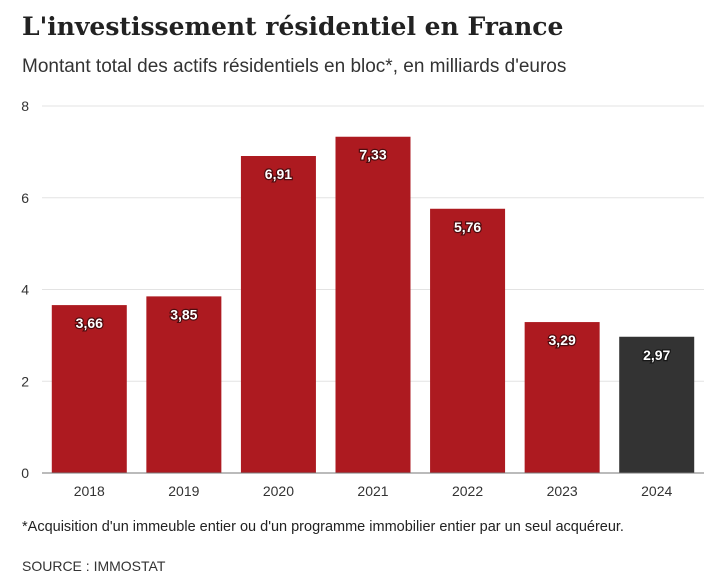  I want to click on x-tick-label: 2024, so click(656, 491).